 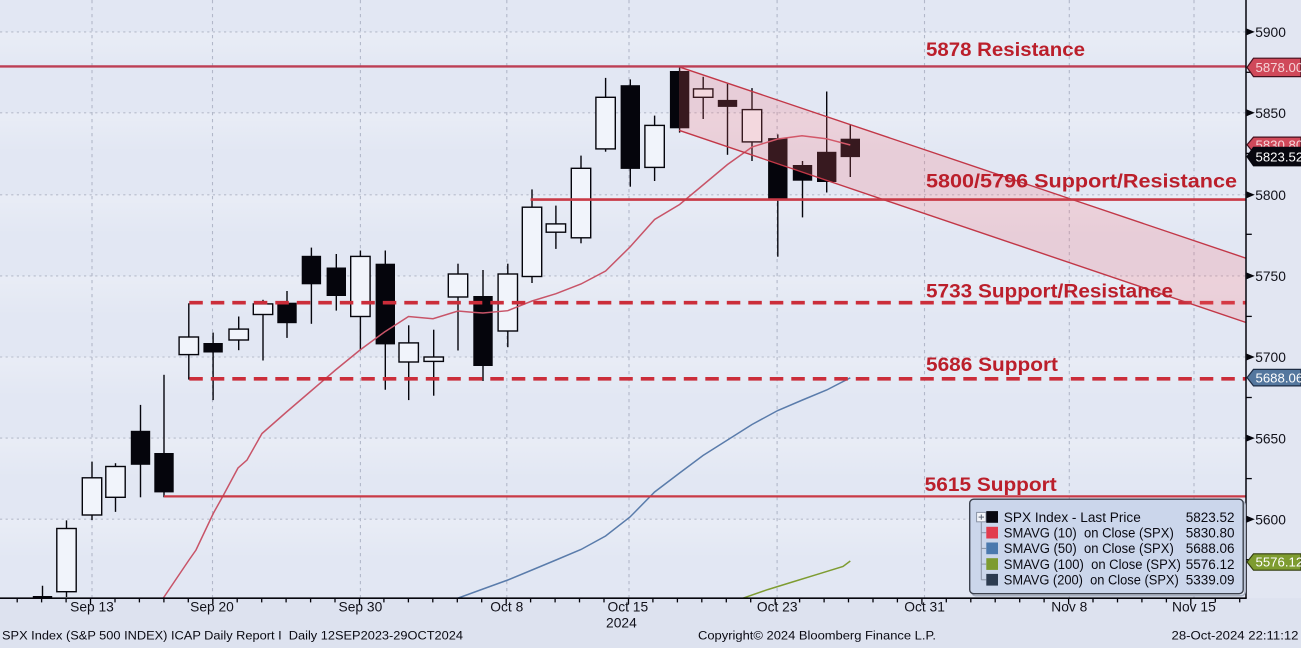 I want to click on svg-text: 5878.00, so click(x=1278, y=67).